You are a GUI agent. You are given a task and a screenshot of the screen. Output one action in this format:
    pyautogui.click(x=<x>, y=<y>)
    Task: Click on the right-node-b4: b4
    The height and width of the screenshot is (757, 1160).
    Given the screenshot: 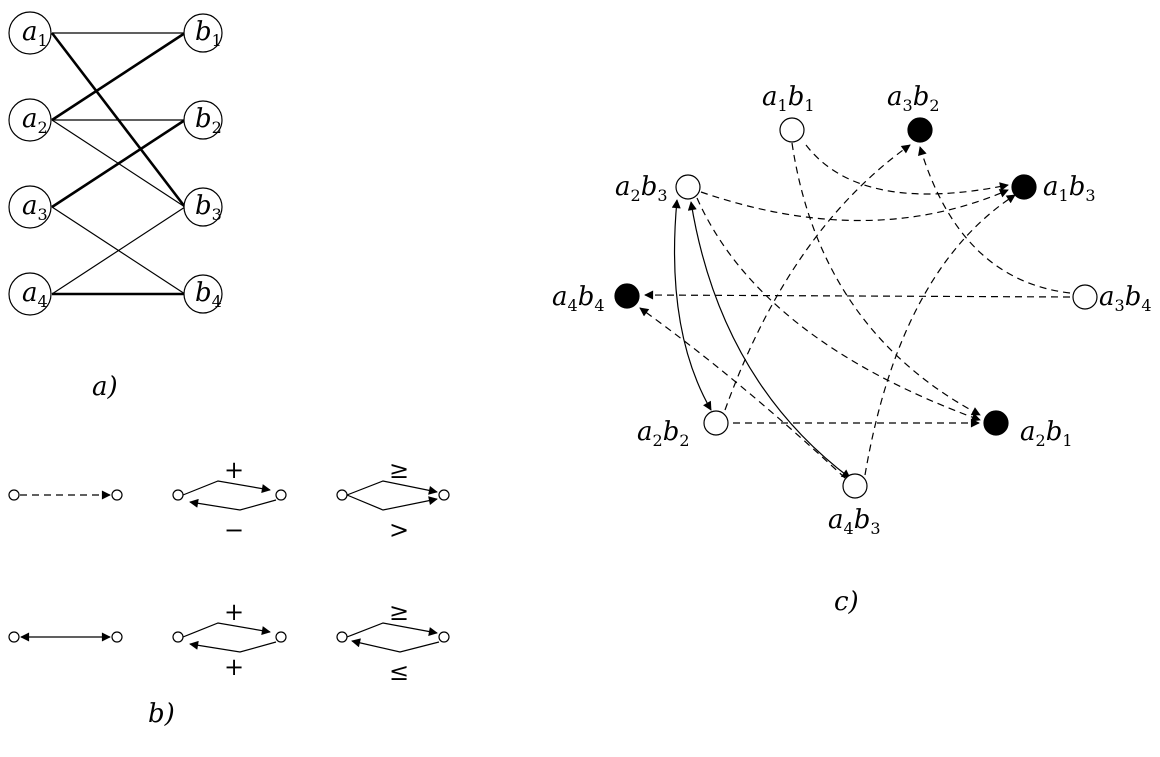 What is the action you would take?
    pyautogui.click(x=203, y=294)
    